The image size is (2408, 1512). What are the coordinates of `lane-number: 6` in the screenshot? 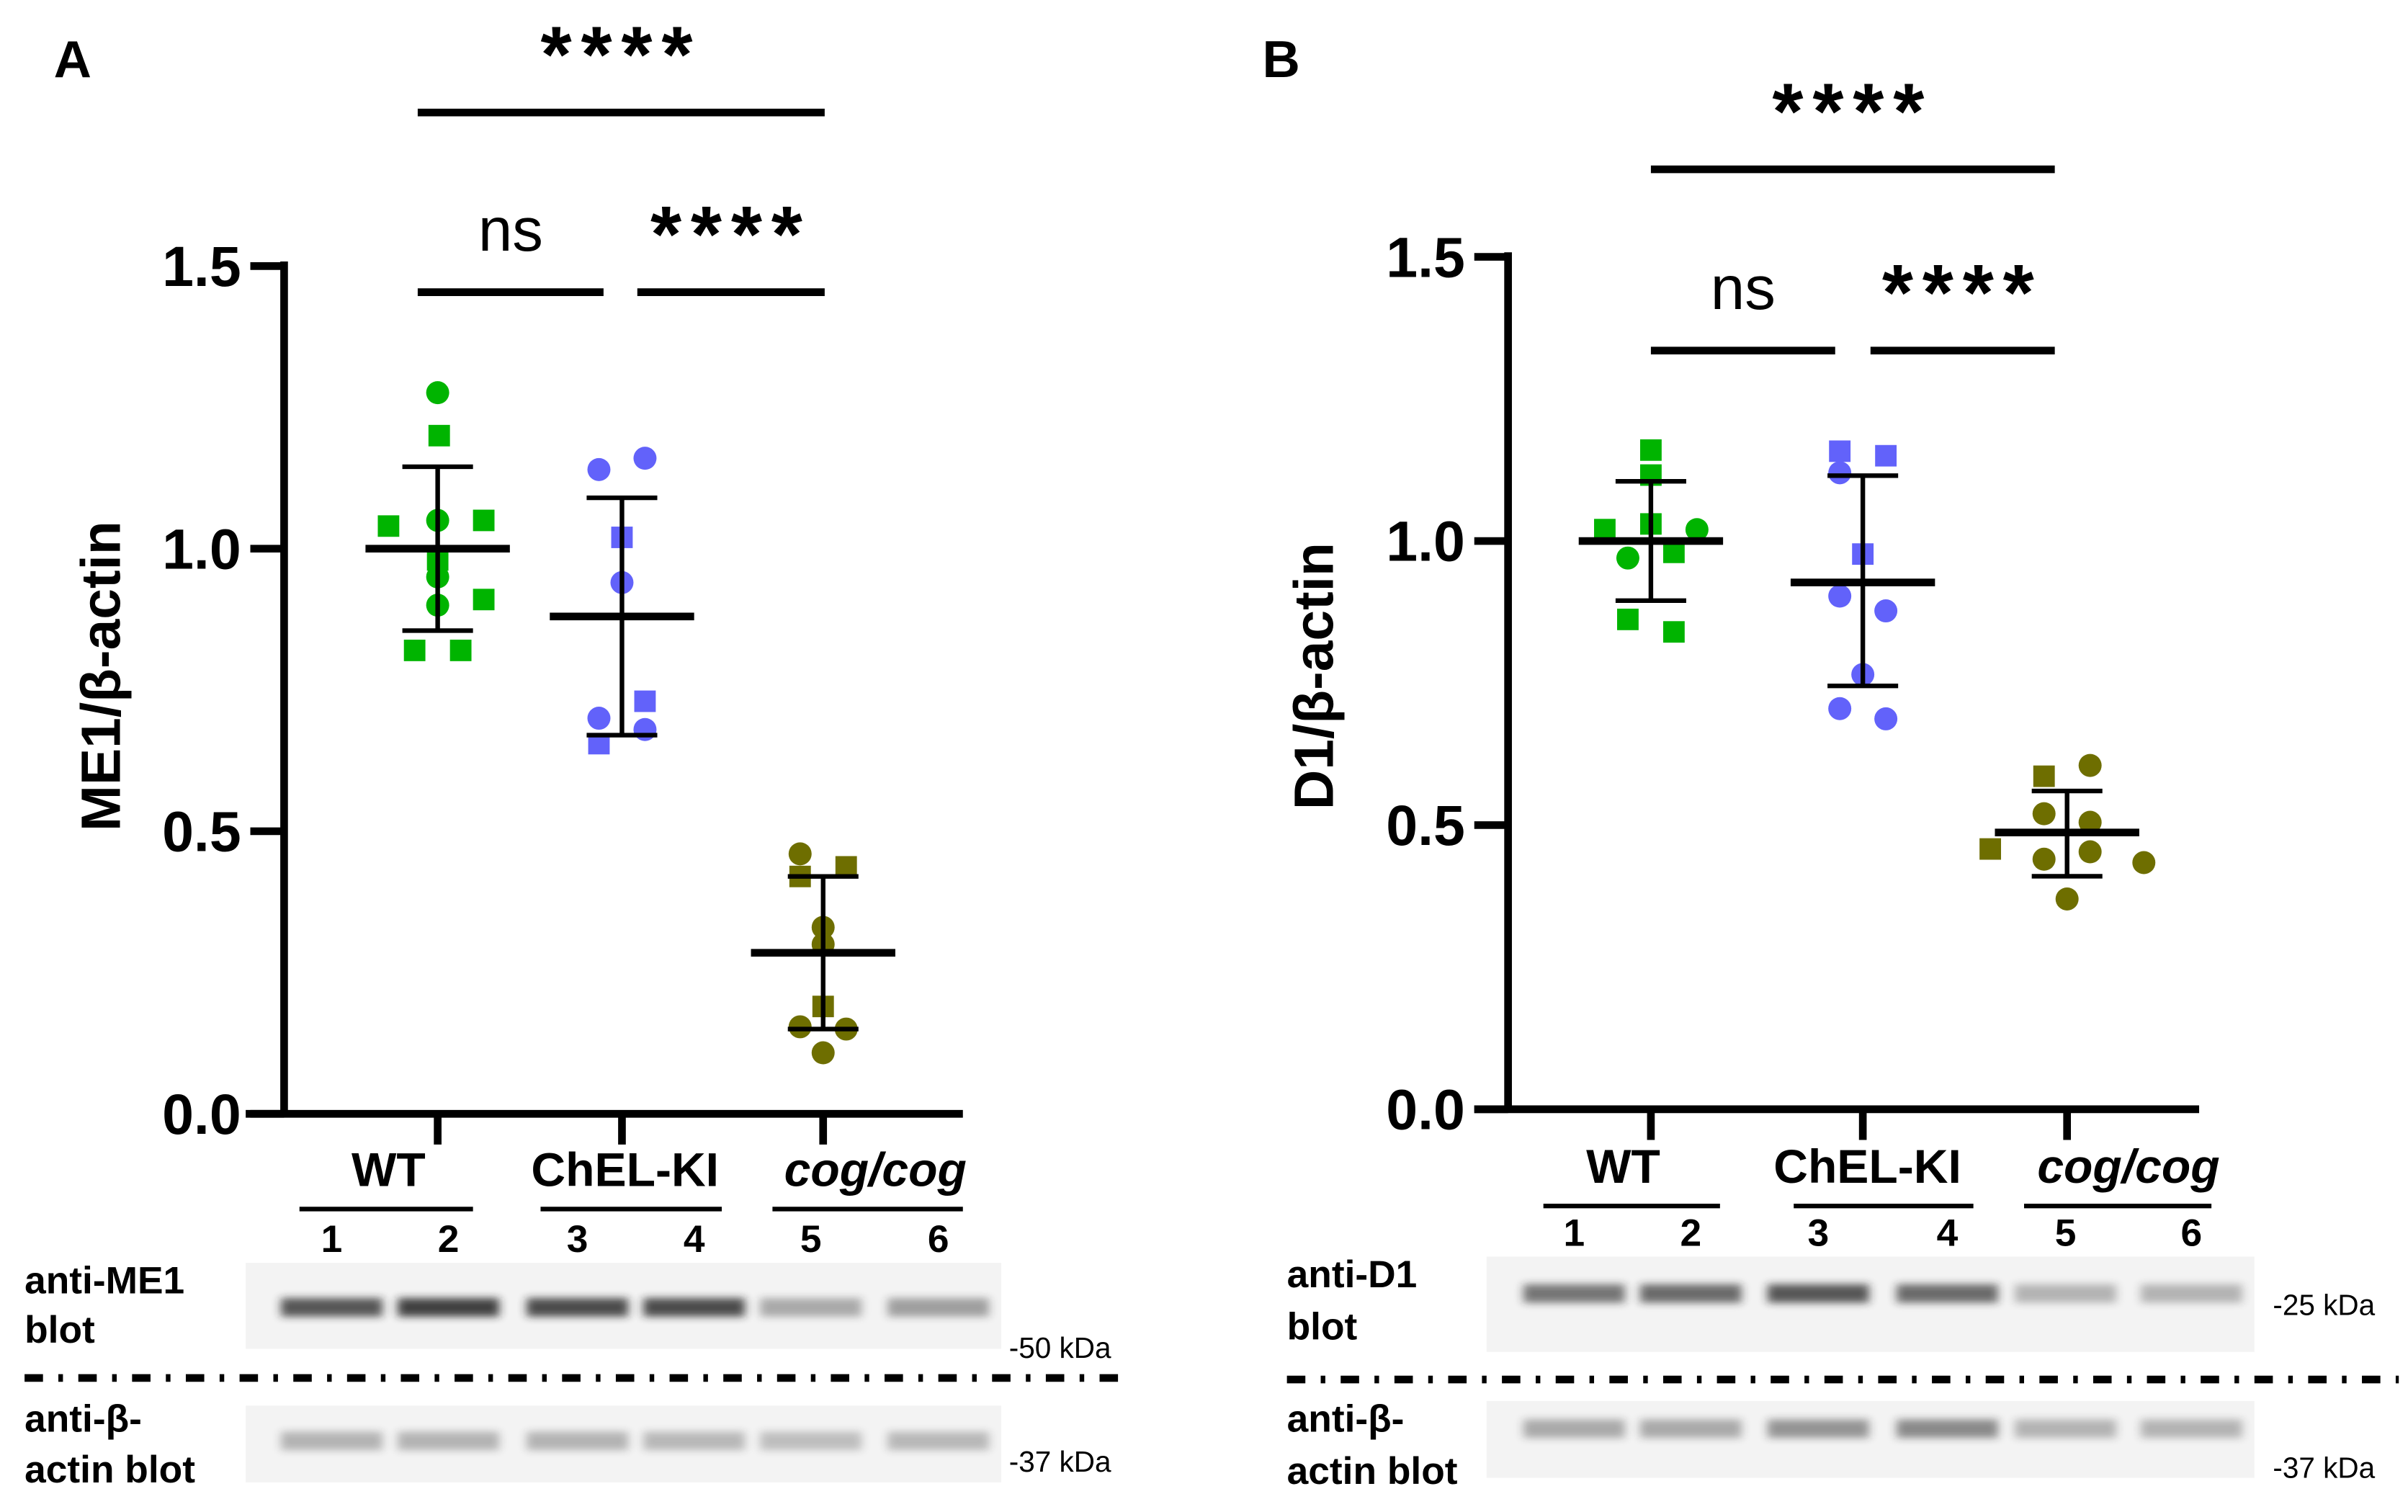 It's located at (939, 1239).